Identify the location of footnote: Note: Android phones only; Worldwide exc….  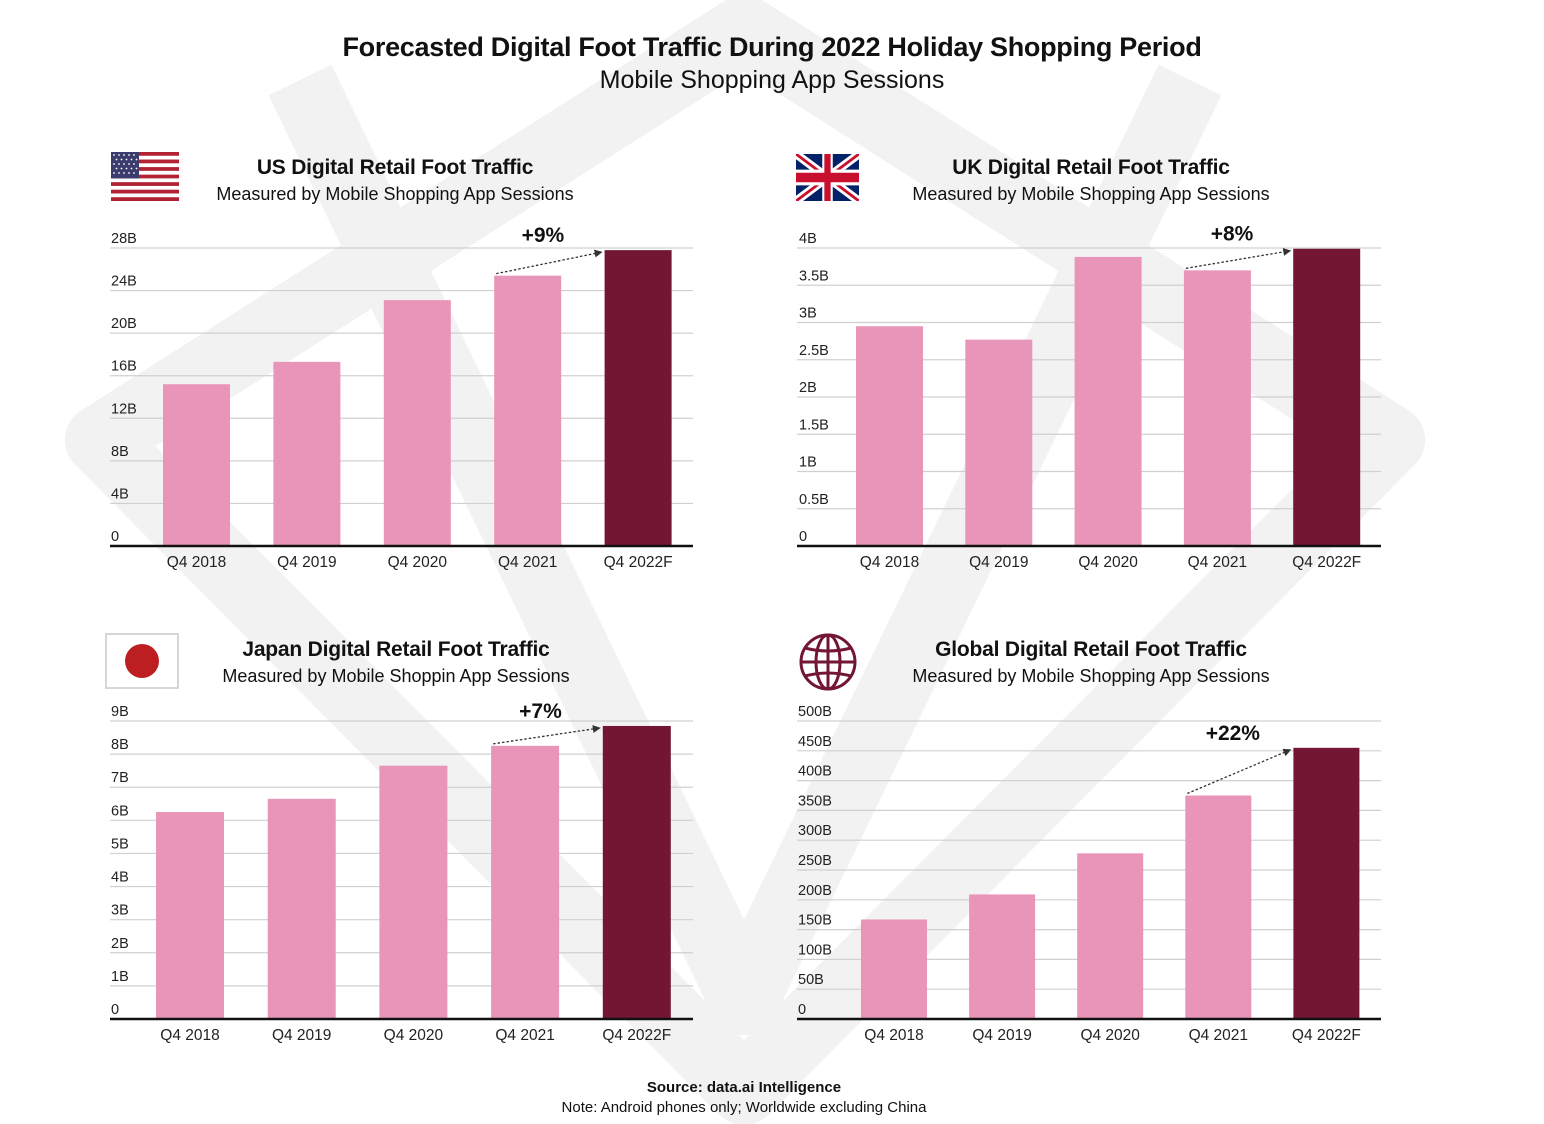
(744, 1107).